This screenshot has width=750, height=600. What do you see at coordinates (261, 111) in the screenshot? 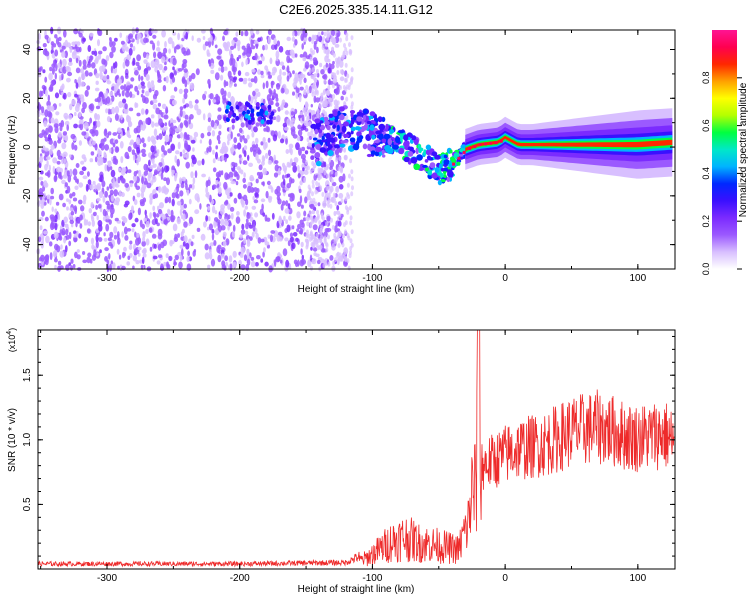
I see `noise-cluster-blob` at bounding box center [261, 111].